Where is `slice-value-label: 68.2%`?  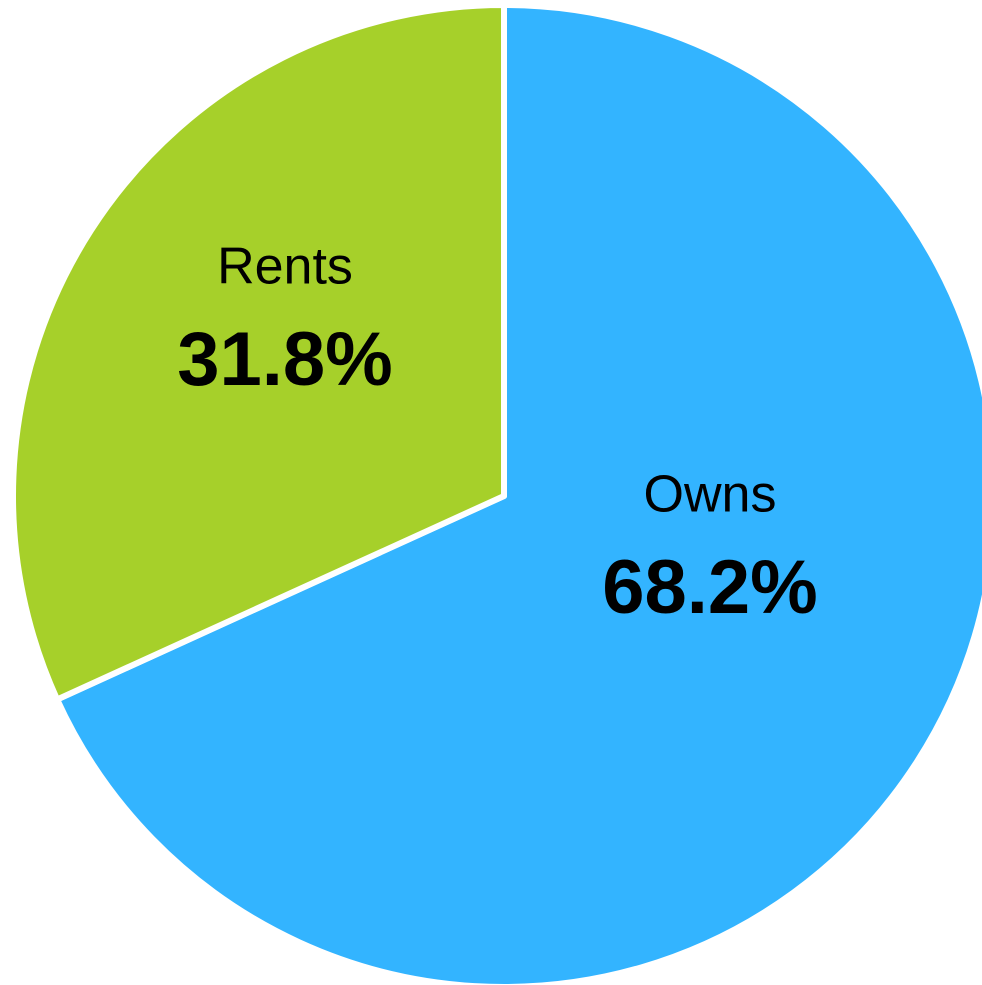
slice-value-label: 68.2% is located at coordinates (710, 587).